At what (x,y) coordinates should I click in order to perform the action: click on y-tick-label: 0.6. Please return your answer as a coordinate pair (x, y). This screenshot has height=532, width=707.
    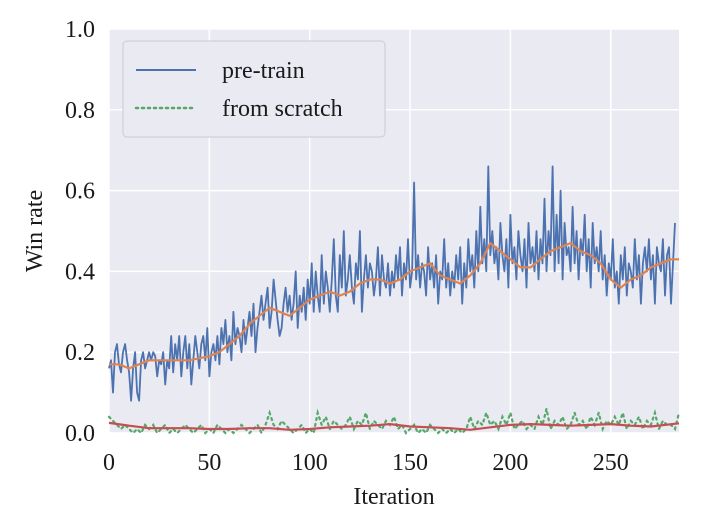
    Looking at the image, I should click on (80, 192).